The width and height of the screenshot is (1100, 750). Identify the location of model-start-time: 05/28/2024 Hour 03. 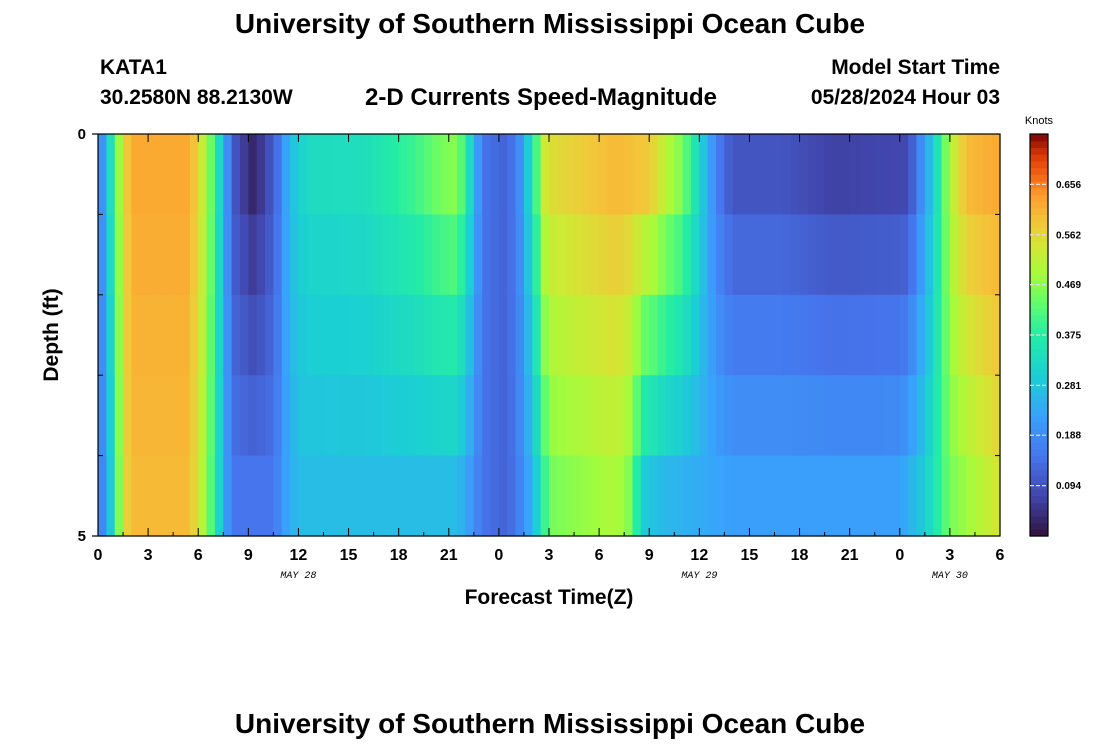
(905, 97).